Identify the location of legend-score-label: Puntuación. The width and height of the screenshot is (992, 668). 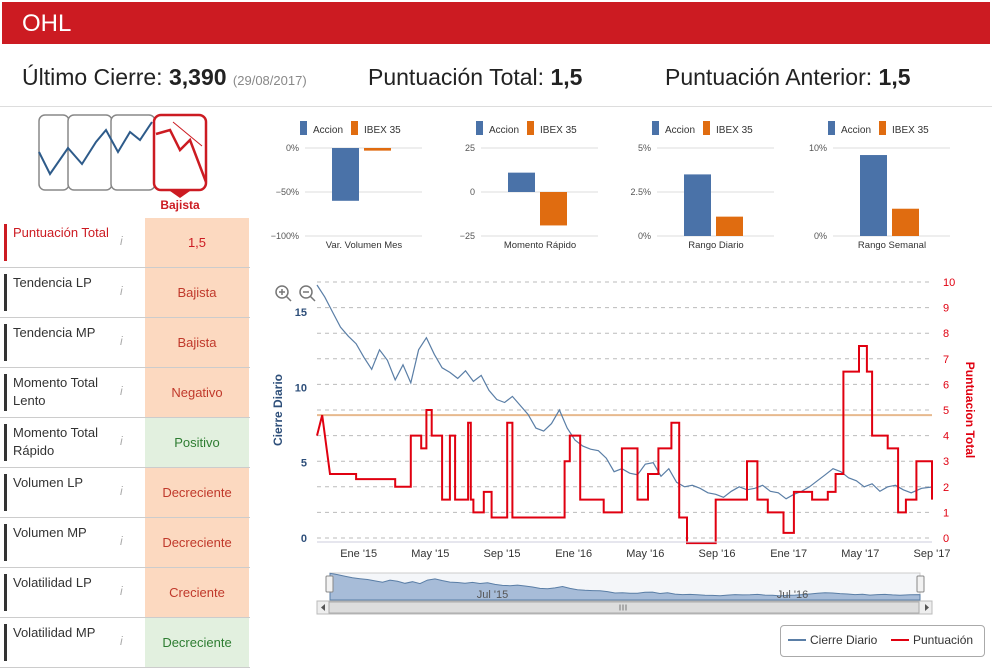
(943, 640).